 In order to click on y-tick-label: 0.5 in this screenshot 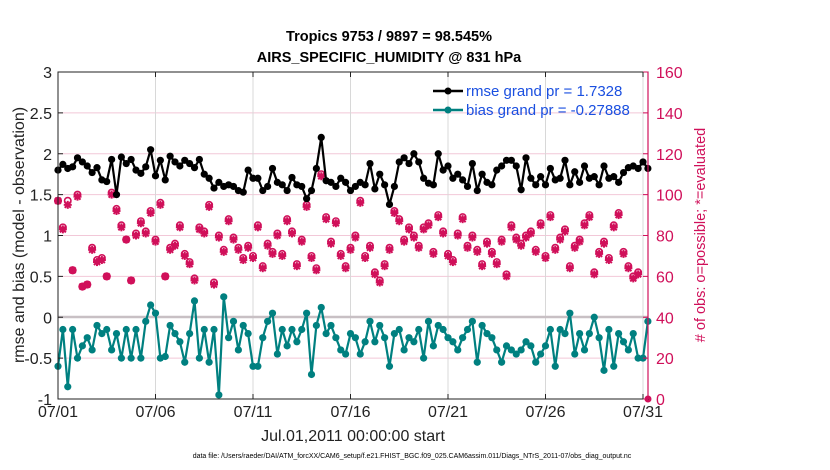, I will do `click(41, 277)`.